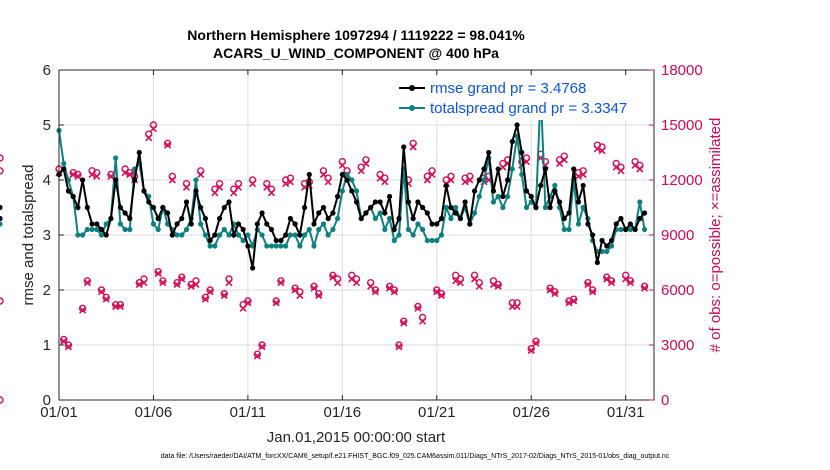  I want to click on y2-tick-label: 0, so click(665, 400).